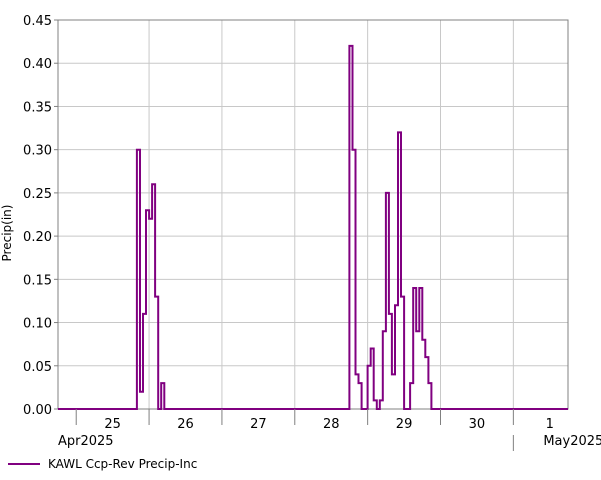  What do you see at coordinates (37, 367) in the screenshot?
I see `y-tick-label: 0.05` at bounding box center [37, 367].